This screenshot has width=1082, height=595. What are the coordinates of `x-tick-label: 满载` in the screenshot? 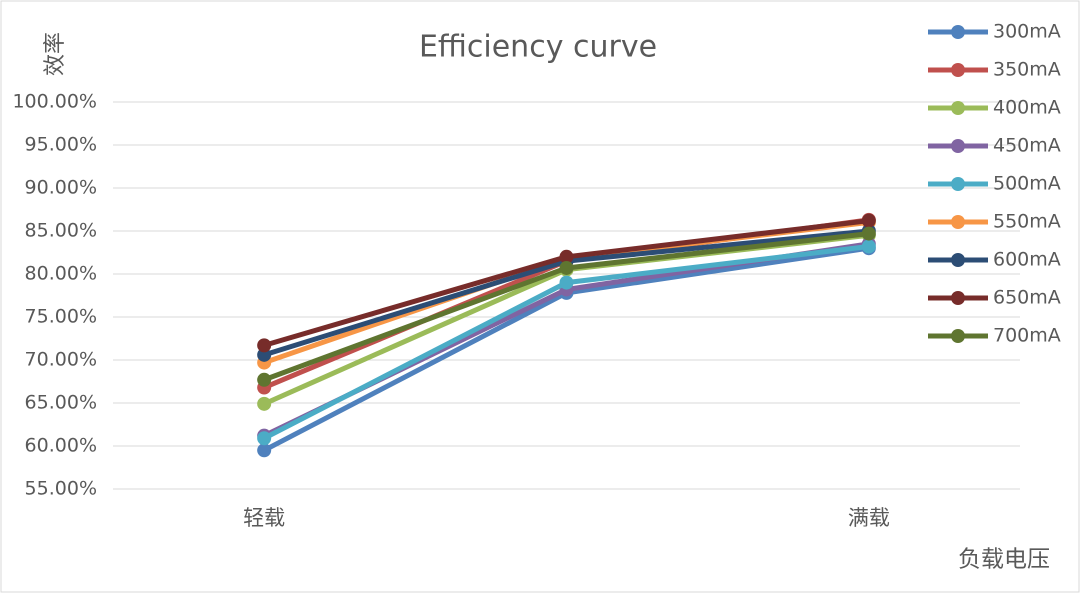 It's located at (869, 518).